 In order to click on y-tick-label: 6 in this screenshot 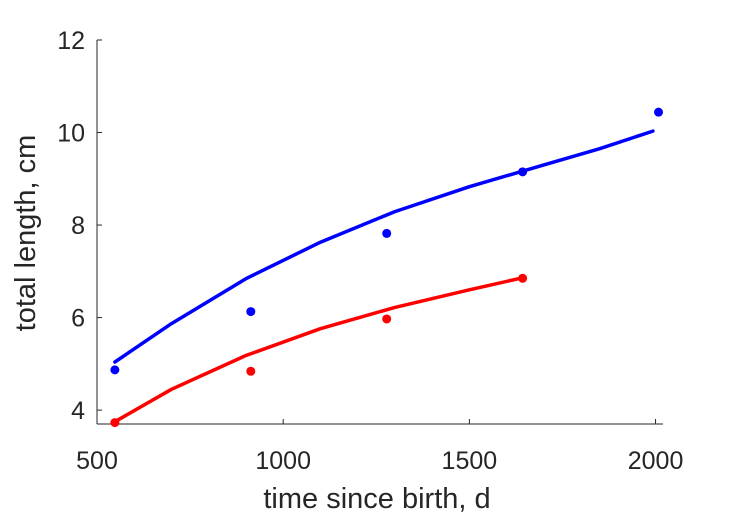, I will do `click(78, 319)`.